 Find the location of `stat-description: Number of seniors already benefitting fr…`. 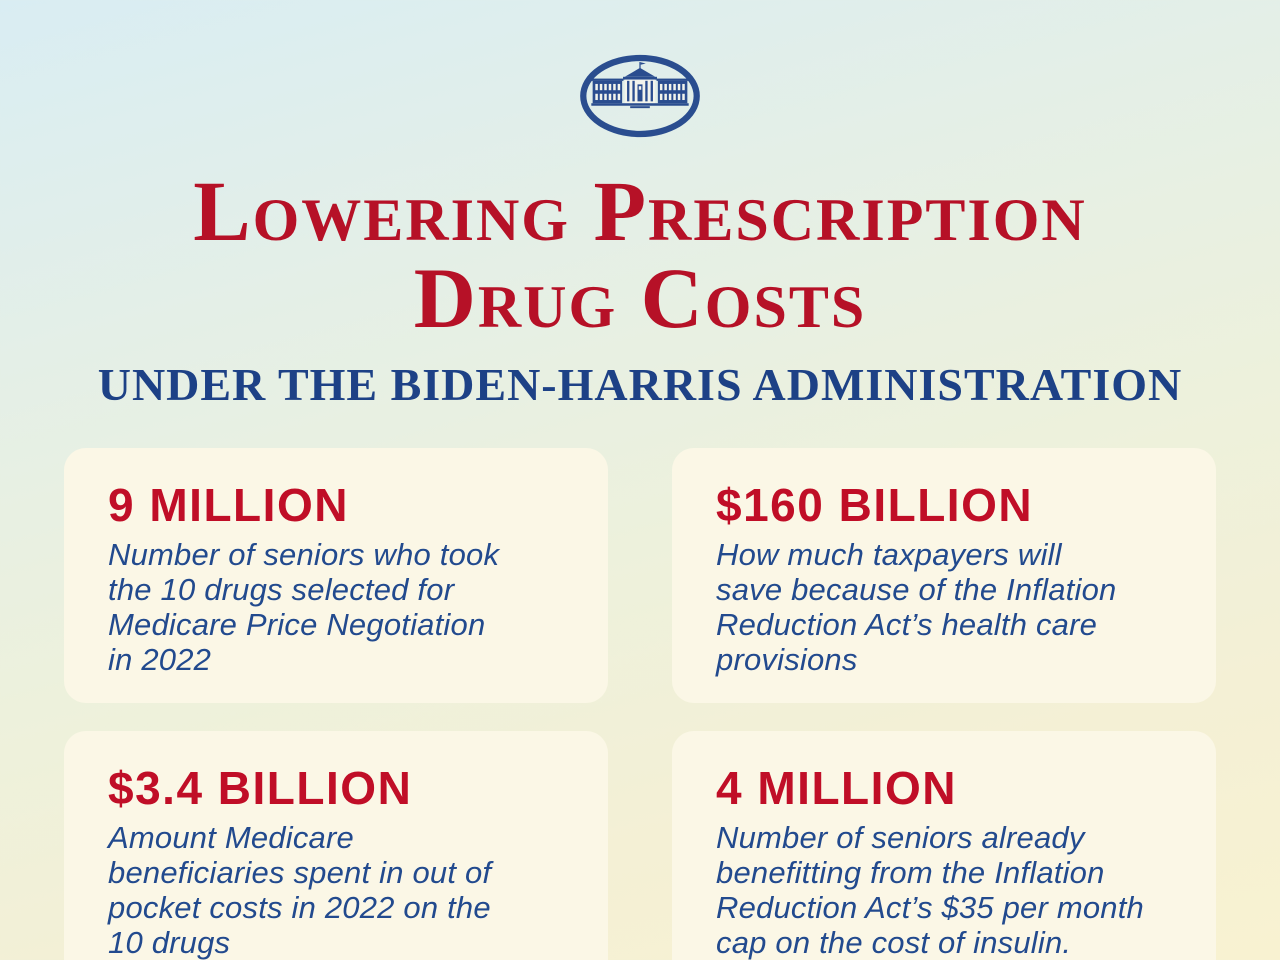

stat-description: Number of seniors already benefitting fr… is located at coordinates (930, 889).